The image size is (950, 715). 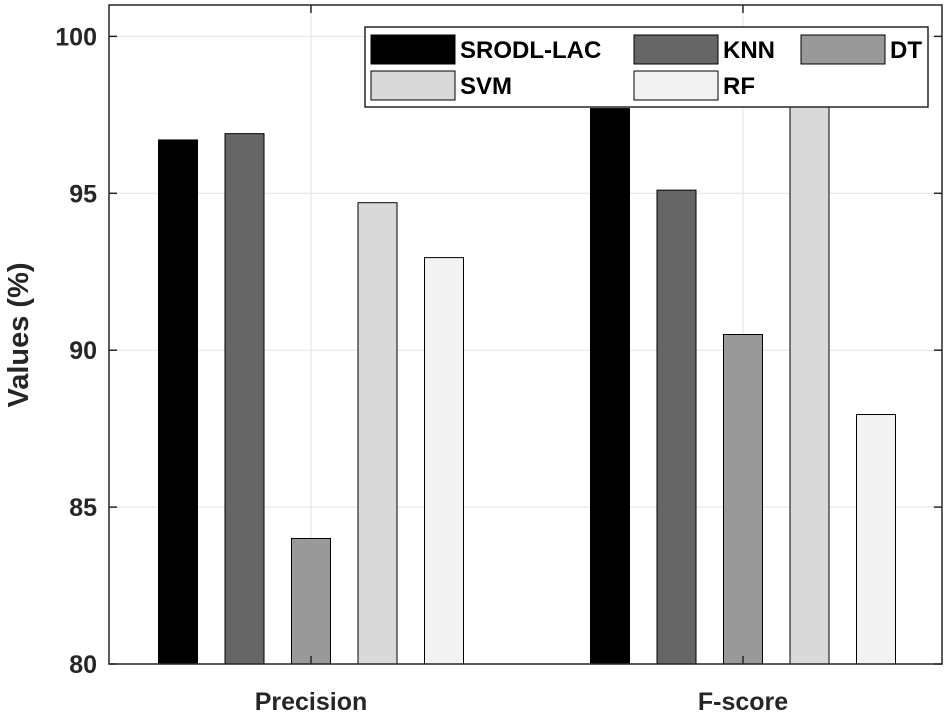 What do you see at coordinates (178, 402) in the screenshot?
I see `bar-srodl-lac-precision` at bounding box center [178, 402].